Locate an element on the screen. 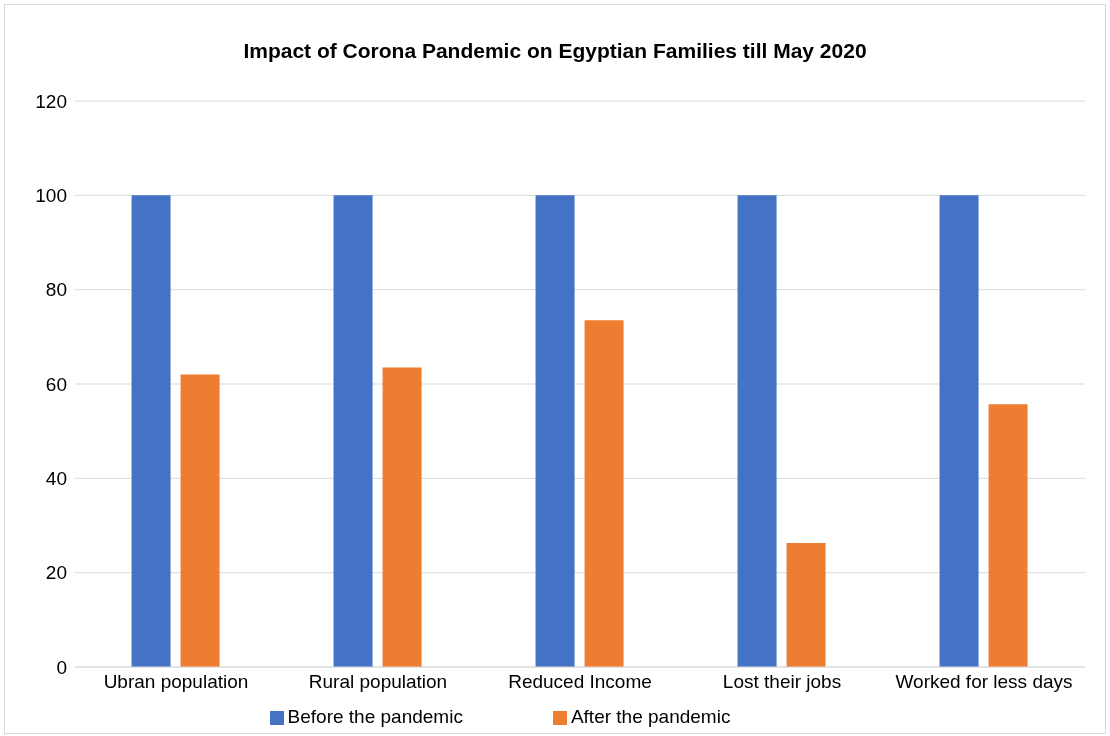 This screenshot has height=736, width=1110. y-tick-label: 40 is located at coordinates (56, 479).